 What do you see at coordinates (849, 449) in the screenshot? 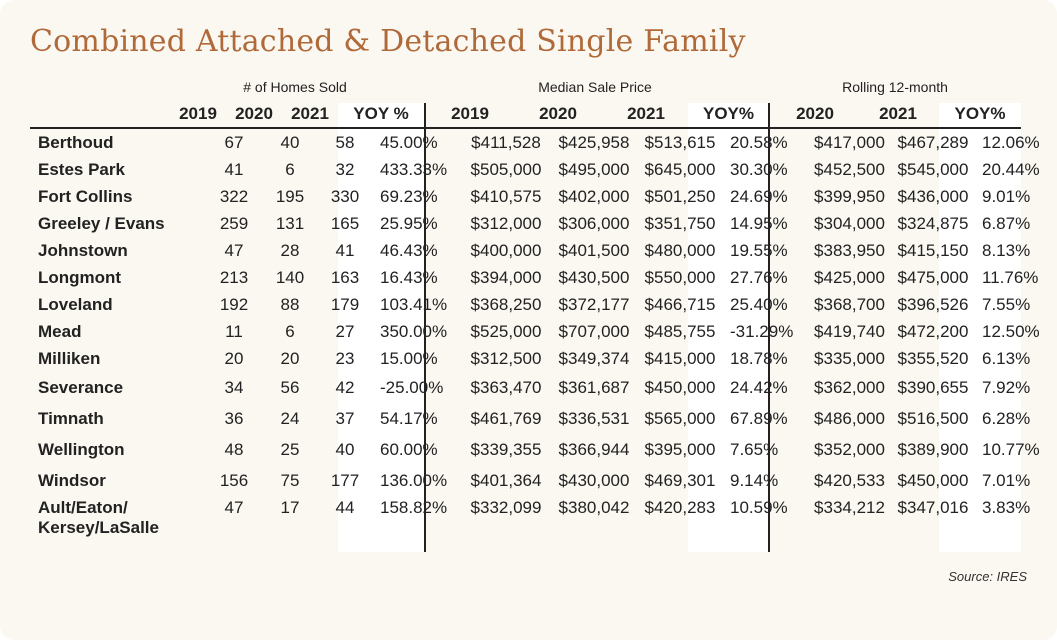
I see `rolling-value: $352,000` at bounding box center [849, 449].